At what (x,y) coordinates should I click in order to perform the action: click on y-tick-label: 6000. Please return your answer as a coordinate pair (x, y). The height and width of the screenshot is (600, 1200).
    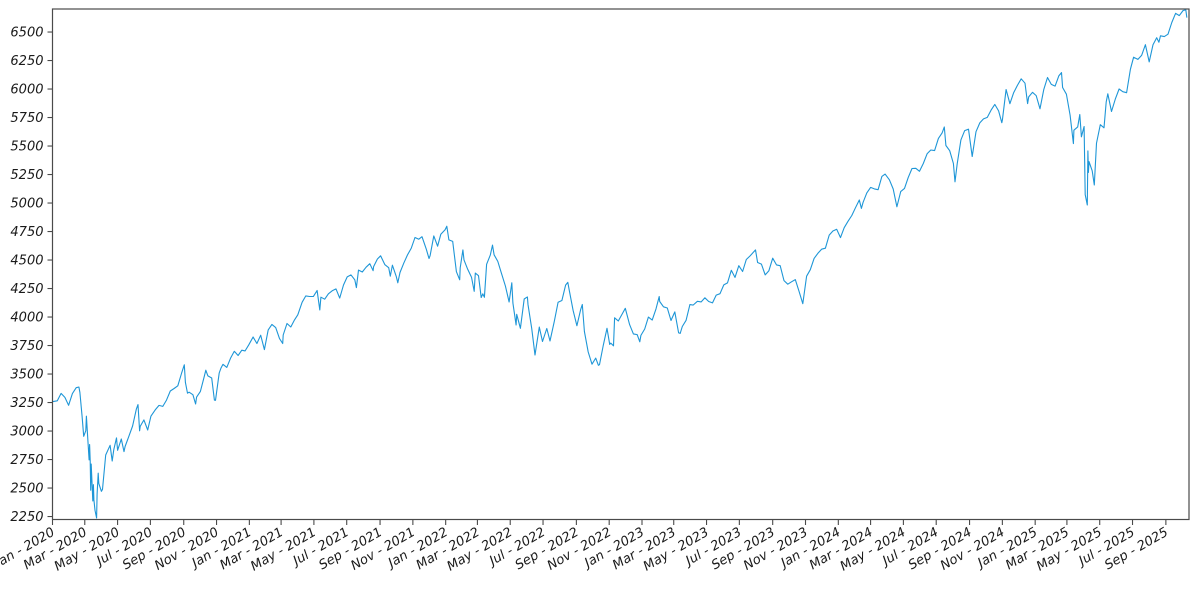
    Looking at the image, I should click on (26, 90).